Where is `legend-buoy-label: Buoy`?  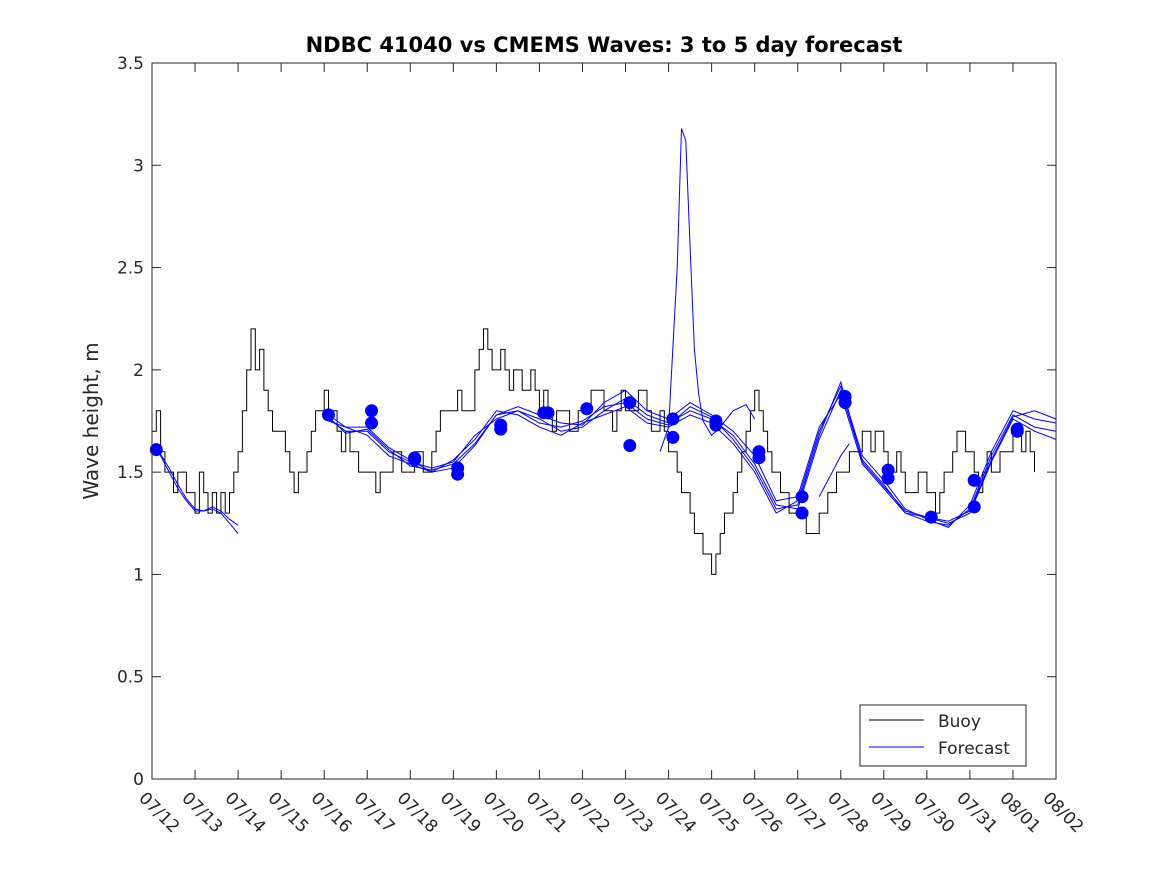 legend-buoy-label: Buoy is located at coordinates (959, 722).